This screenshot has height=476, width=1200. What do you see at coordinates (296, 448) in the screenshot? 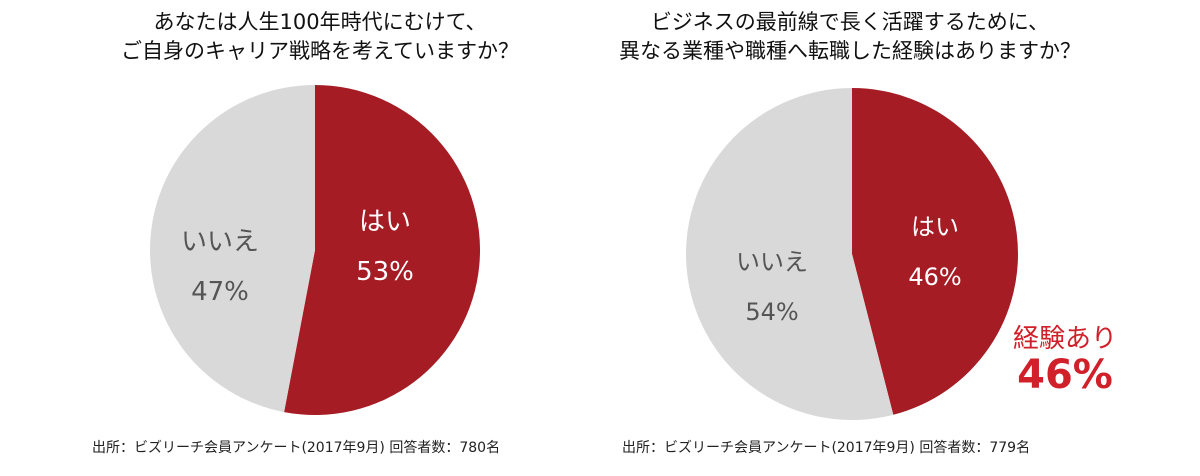
I see `chart1-source: 出所：ビズリーチ会員アンケート(2017年9月) 回答者数：780名` at bounding box center [296, 448].